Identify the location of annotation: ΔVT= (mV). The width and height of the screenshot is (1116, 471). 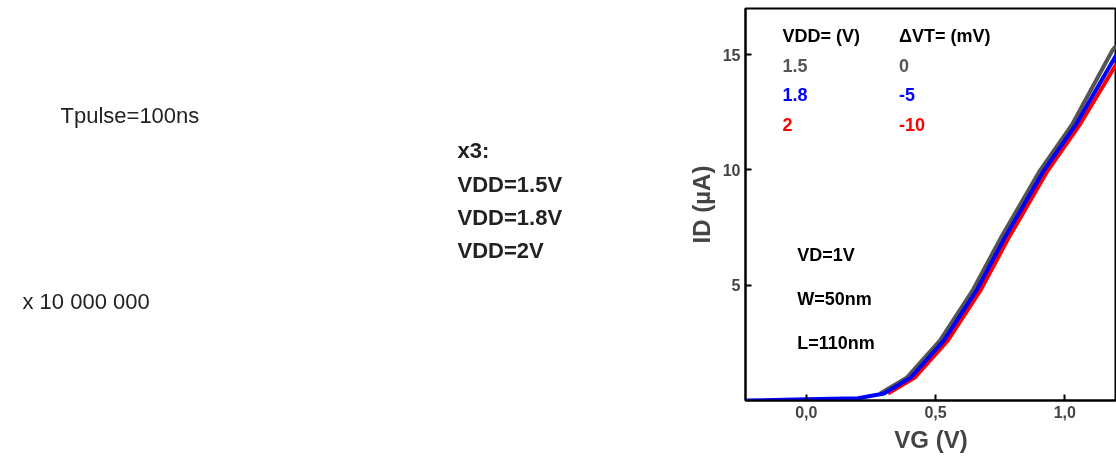
(944, 35).